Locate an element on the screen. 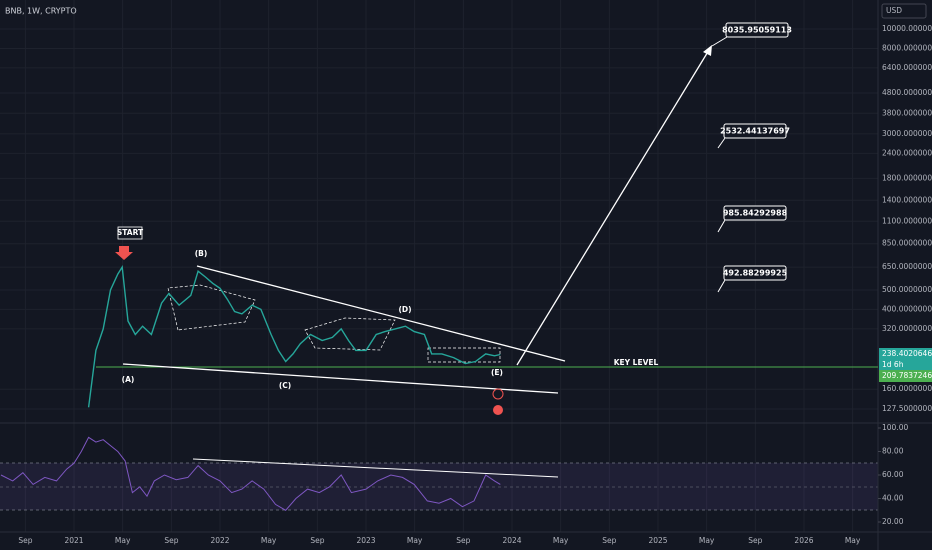  annotation: START is located at coordinates (130, 232).